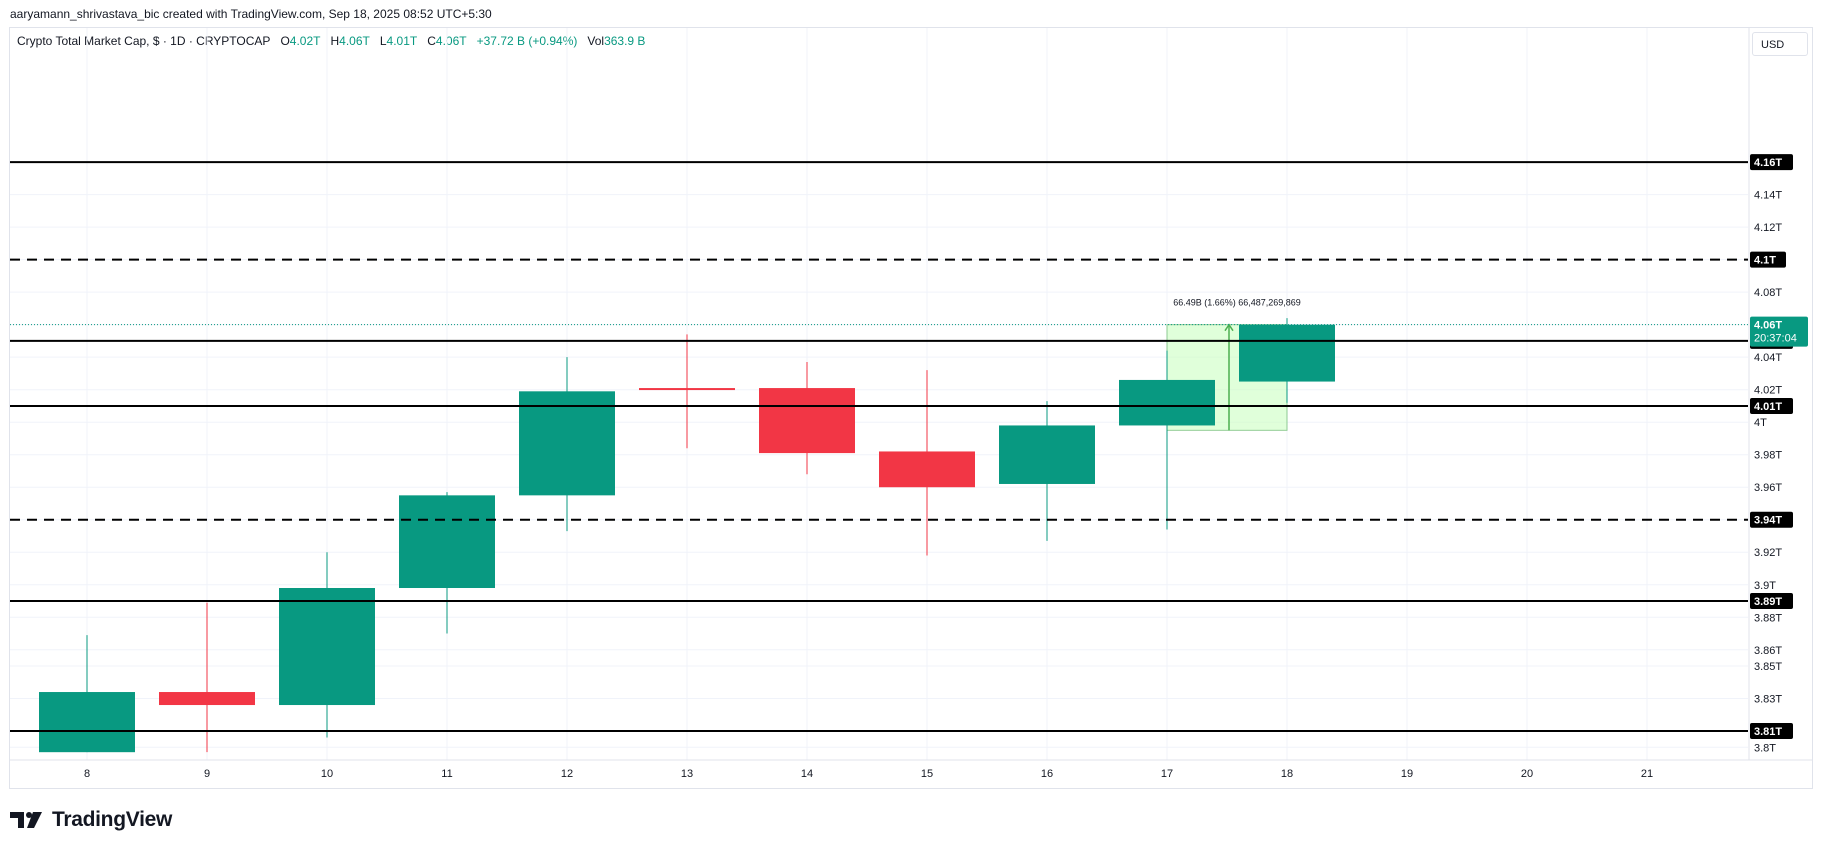  Describe the element at coordinates (1407, 774) in the screenshot. I see `x-tick-label: 19` at that location.